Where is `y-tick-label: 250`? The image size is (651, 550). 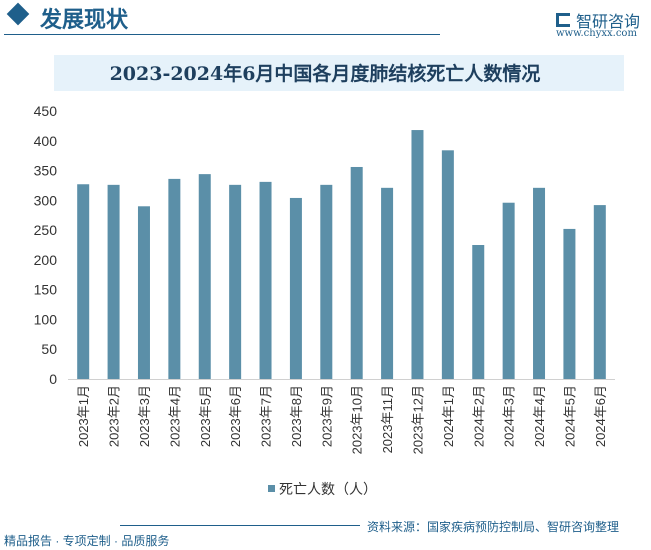
y-tick-label: 250 is located at coordinates (46, 230).